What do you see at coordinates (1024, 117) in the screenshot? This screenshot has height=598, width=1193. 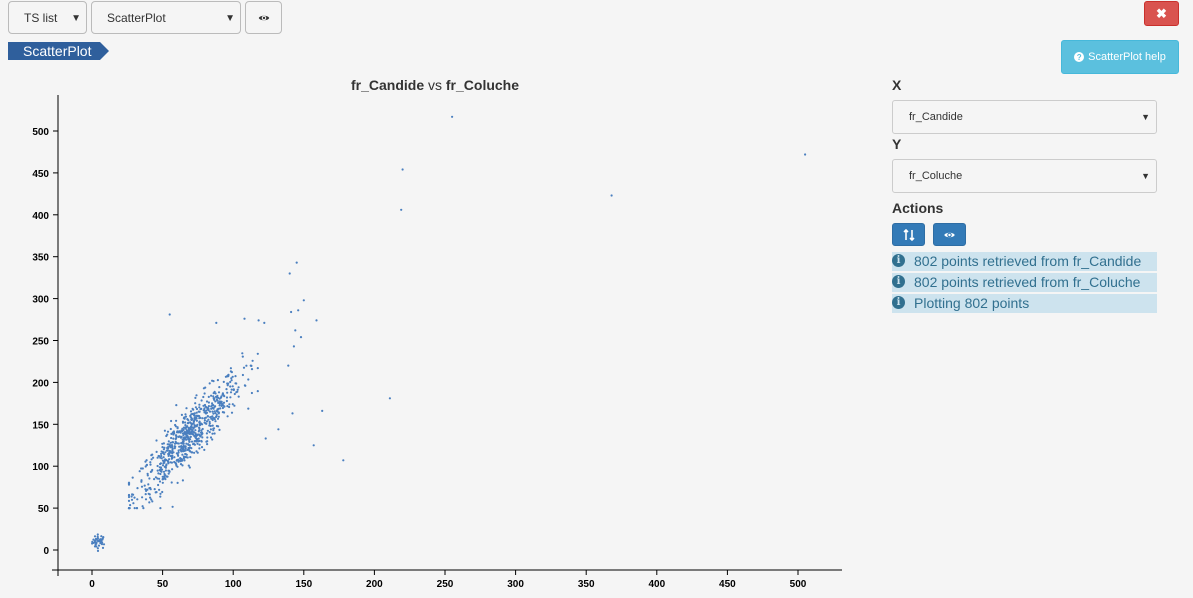 I see `x-series-select: fr_Candide ▼` at bounding box center [1024, 117].